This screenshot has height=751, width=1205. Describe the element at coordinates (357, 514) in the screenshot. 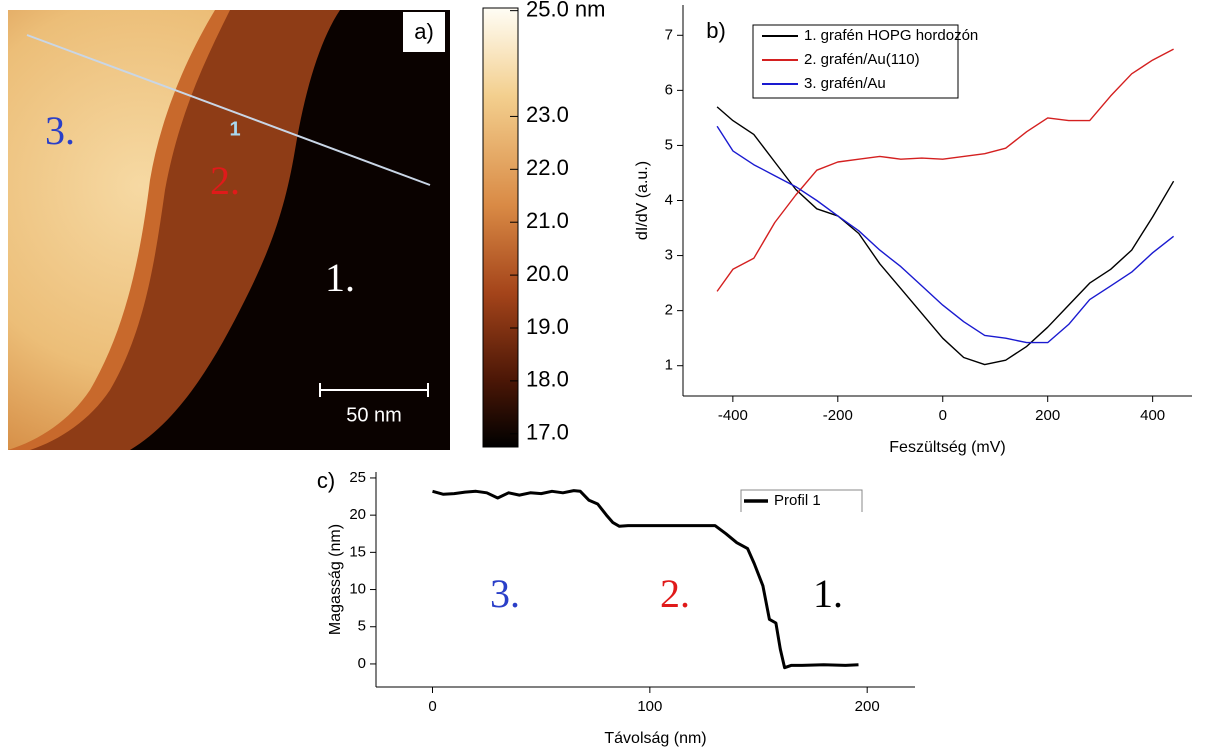

I see `y-tick-label: 20` at that location.